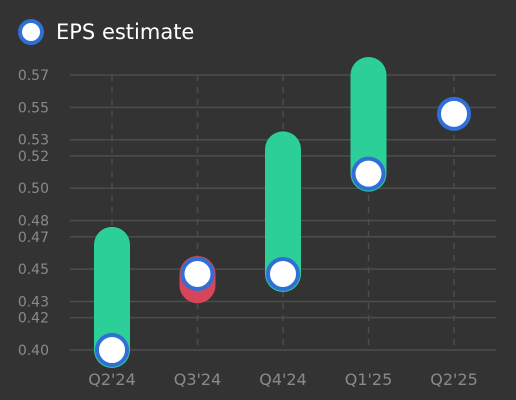 The height and width of the screenshot is (400, 516). I want to click on legend-marker-icon, so click(31, 32).